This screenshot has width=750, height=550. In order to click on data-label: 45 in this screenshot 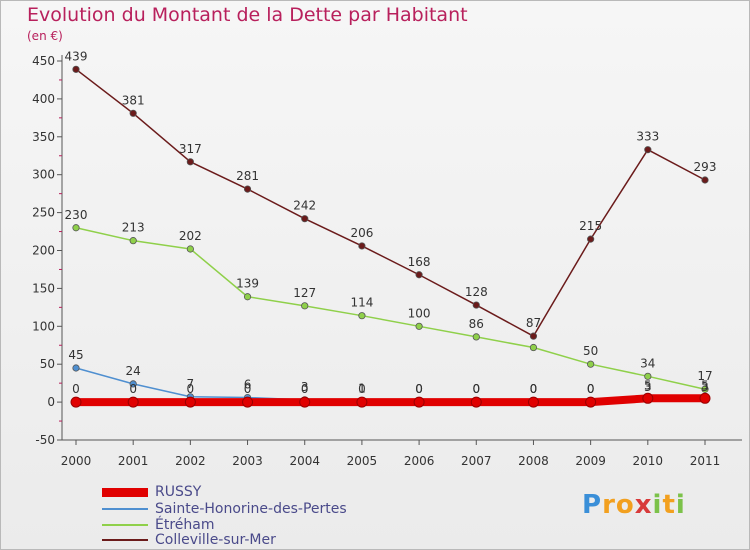, I will do `click(75, 355)`.